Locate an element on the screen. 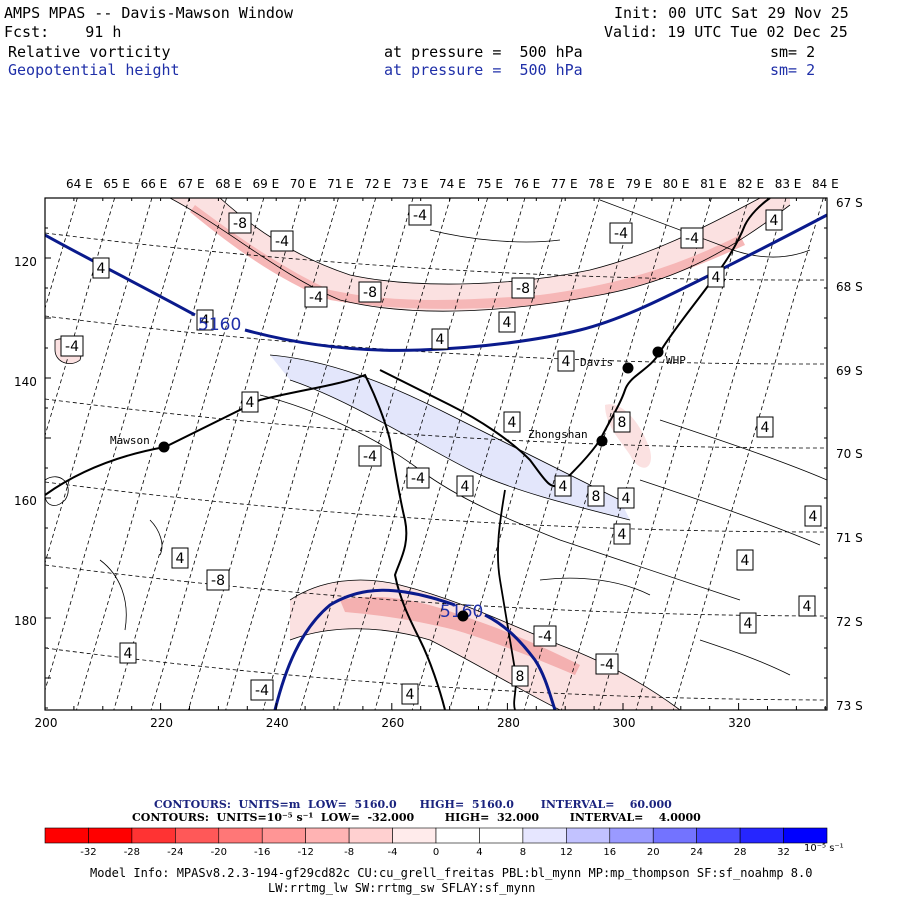 This screenshot has height=900, width=900. longitude-label: 73 E is located at coordinates (415, 184).